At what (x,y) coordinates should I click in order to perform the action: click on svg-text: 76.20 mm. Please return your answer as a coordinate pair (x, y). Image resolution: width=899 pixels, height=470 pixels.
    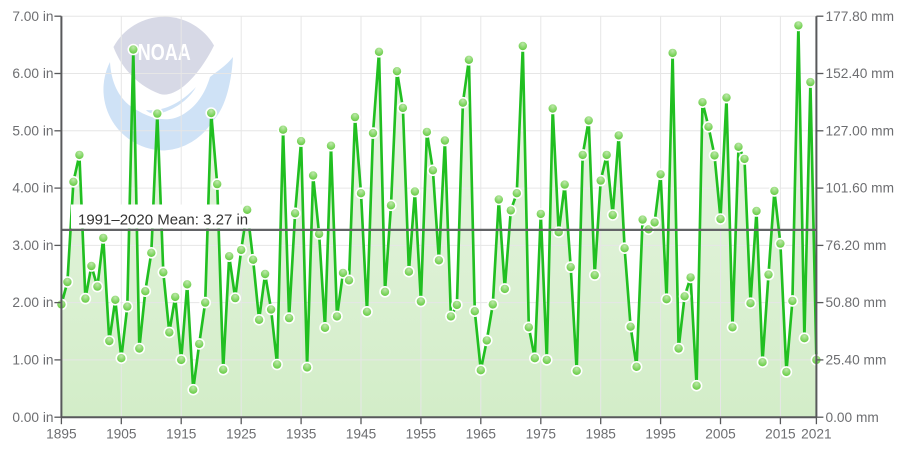
    Looking at the image, I should click on (856, 245).